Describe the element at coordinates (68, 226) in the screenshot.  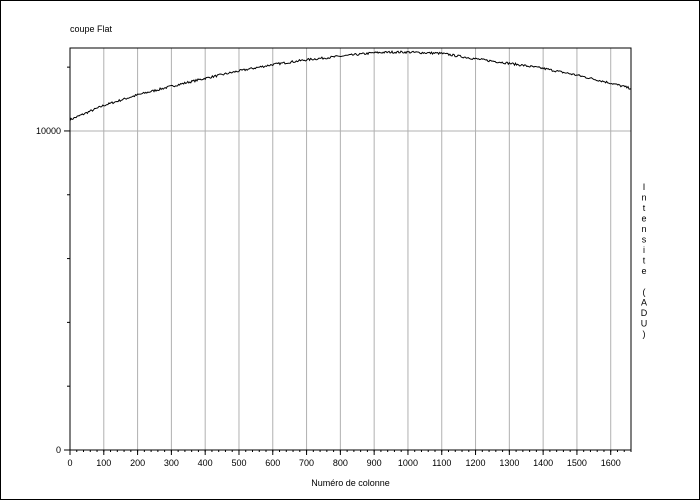
I see `y-minor-ticks` at that location.